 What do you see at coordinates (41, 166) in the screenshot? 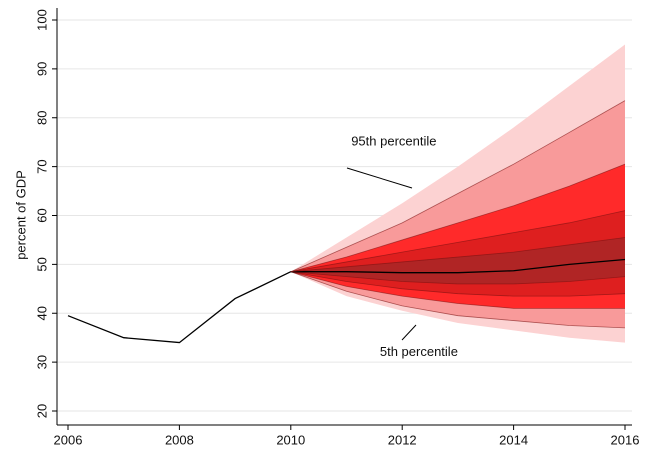
I see `y-tick-label: 70` at bounding box center [41, 166].